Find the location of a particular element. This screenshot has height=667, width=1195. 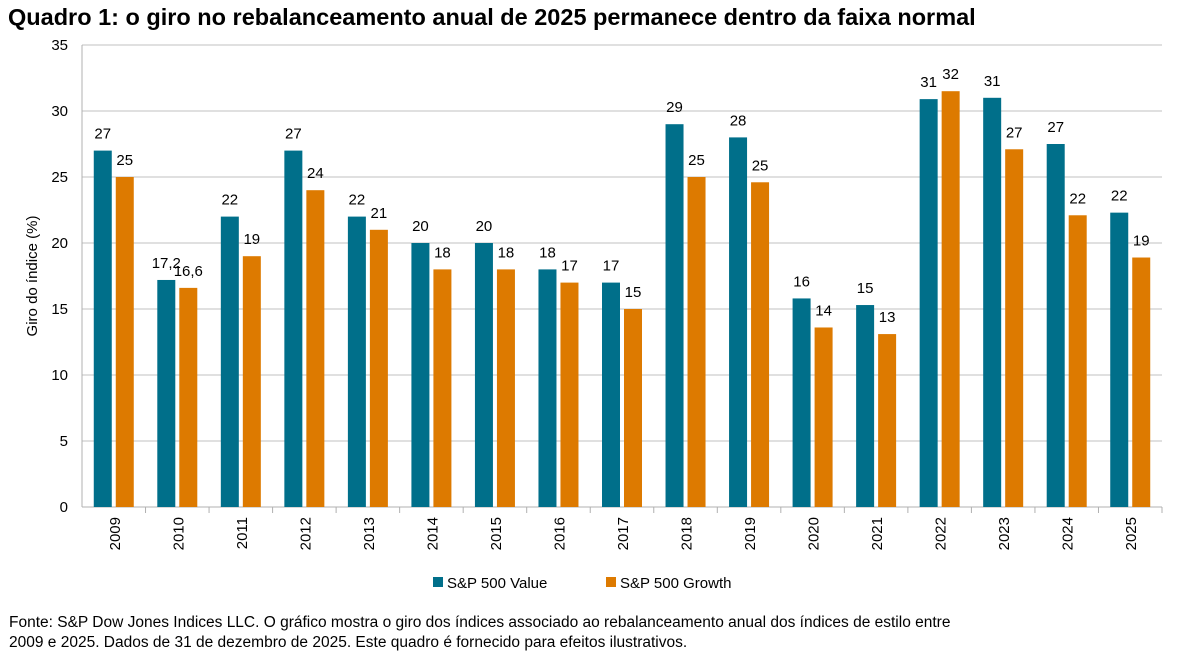

x-tick-label: 2010 is located at coordinates (178, 533).